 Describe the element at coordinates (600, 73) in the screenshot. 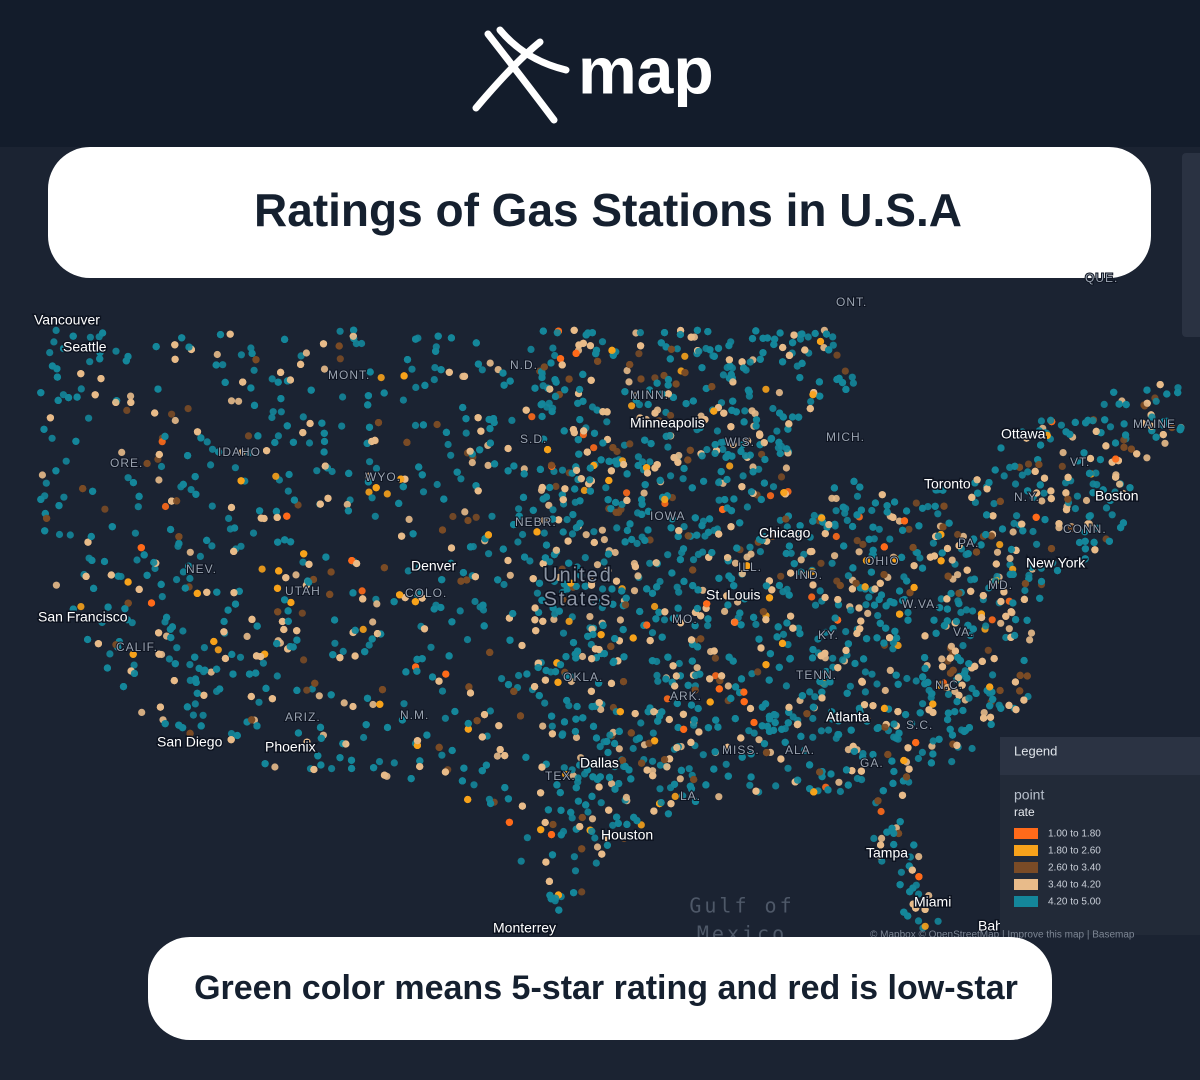

I see `header-bg` at that location.